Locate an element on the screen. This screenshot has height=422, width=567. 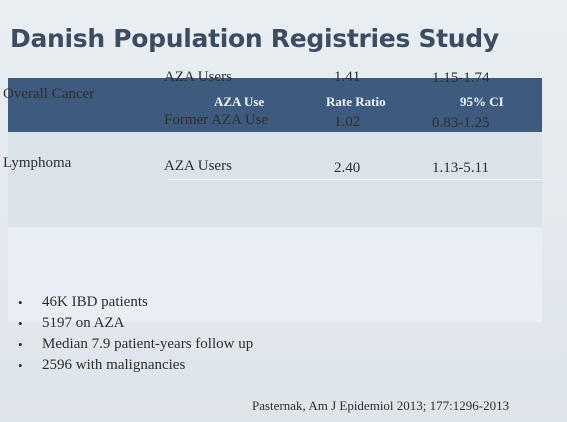
bullet-text: 5197 on AZA is located at coordinates (83, 323).